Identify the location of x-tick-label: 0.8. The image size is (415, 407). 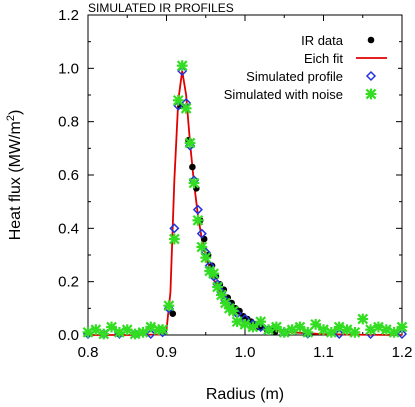
(88, 352).